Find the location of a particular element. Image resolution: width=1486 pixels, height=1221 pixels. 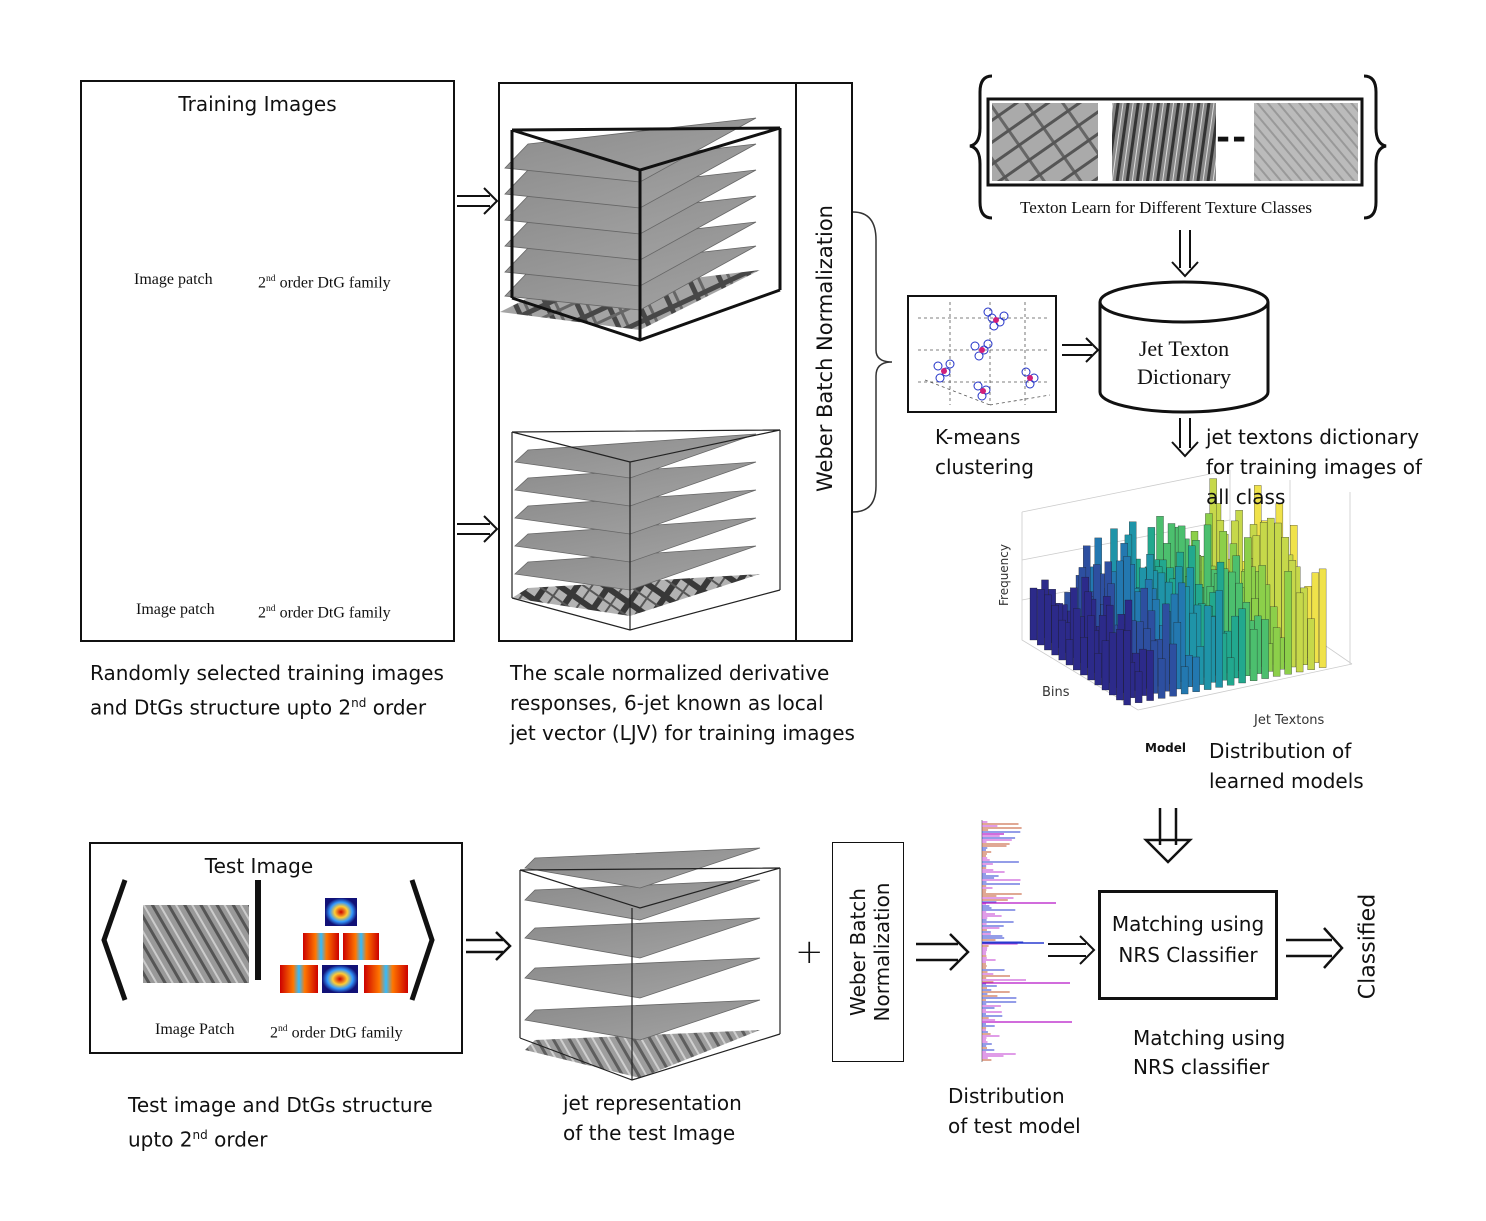

test-dtg-label: 2nd order DtG family is located at coordinates (336, 1032).